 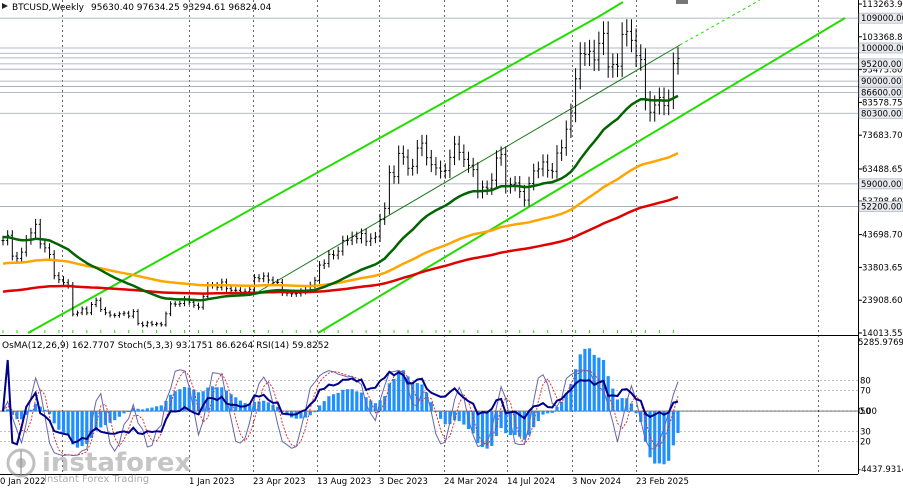 I want to click on x-axis-tick-label: 0 Jan 2022, so click(x=23, y=482).